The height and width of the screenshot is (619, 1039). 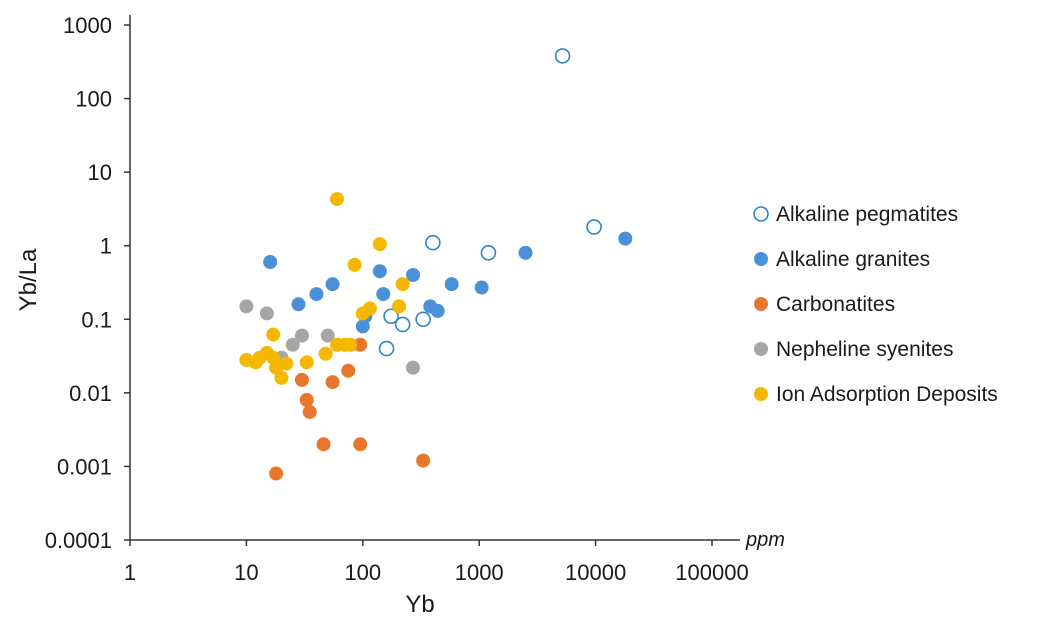 I want to click on legend-label: Carbonatites, so click(x=835, y=304).